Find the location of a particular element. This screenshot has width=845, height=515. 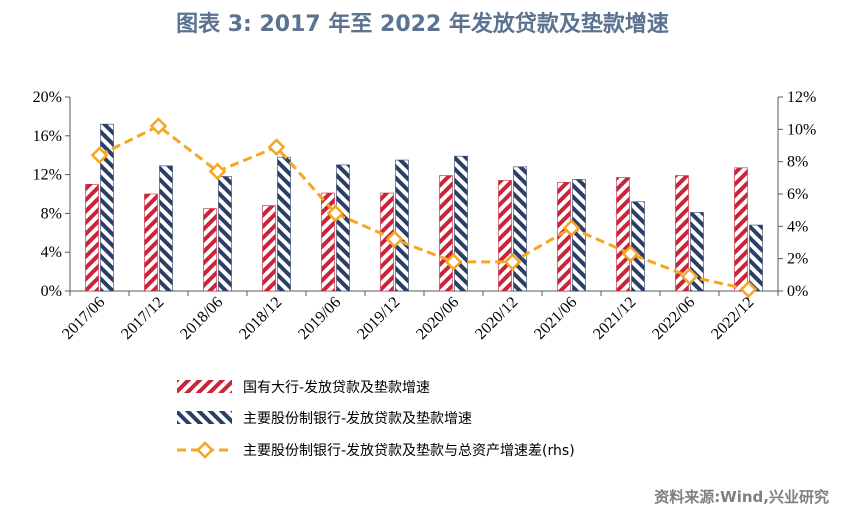

x-axis-tick-label: 2018/06 is located at coordinates (201, 318).